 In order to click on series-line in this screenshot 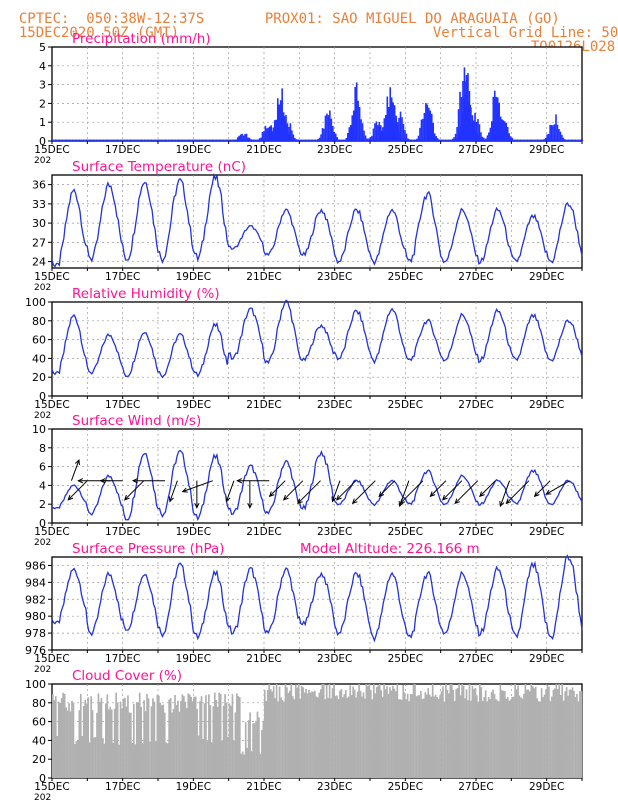, I will do `click(317, 339)`.